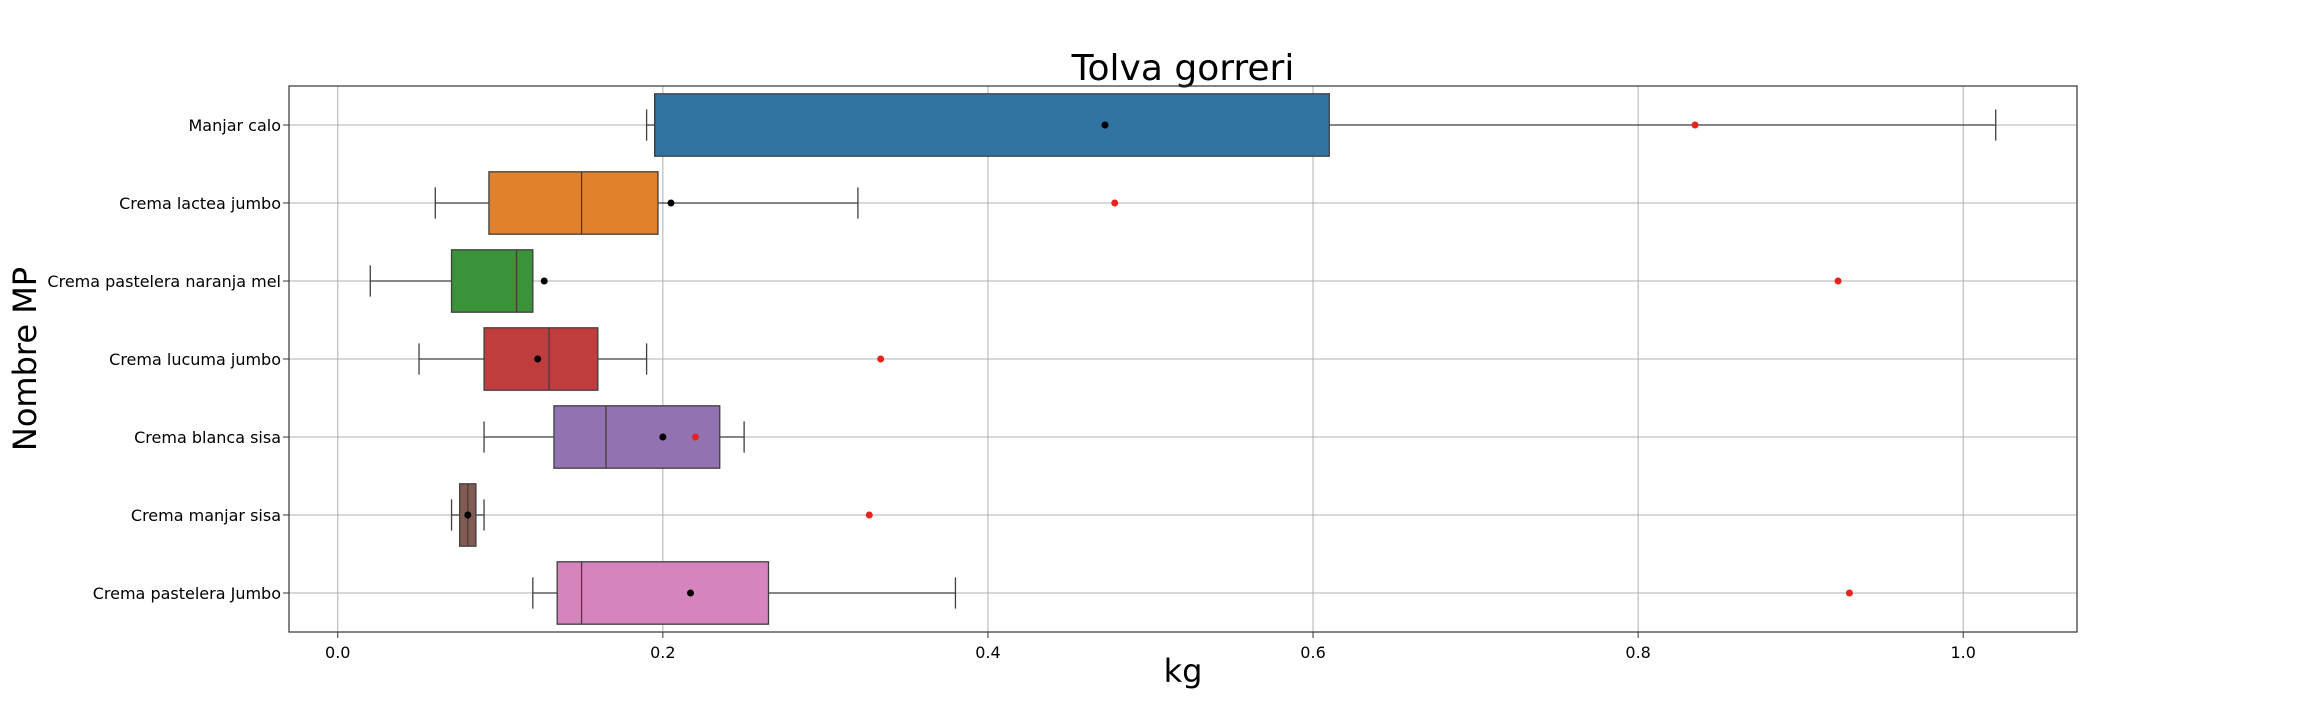  What do you see at coordinates (1183, 68) in the screenshot?
I see `chart-title: Tolva gorreri` at bounding box center [1183, 68].